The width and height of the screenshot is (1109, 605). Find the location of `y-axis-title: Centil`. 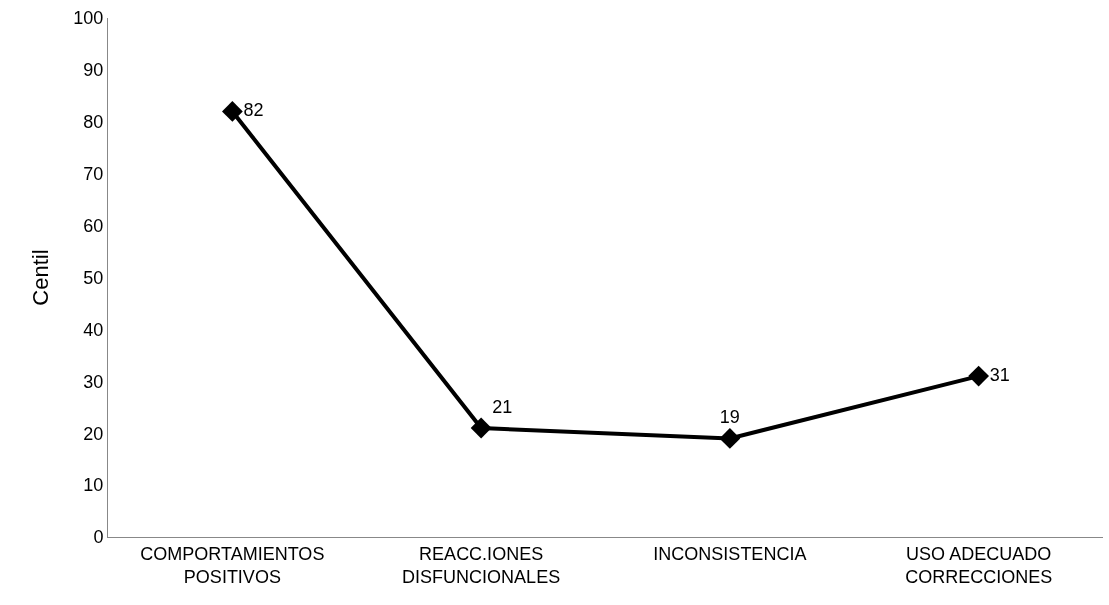

y-axis-title: Centil is located at coordinates (41, 277).